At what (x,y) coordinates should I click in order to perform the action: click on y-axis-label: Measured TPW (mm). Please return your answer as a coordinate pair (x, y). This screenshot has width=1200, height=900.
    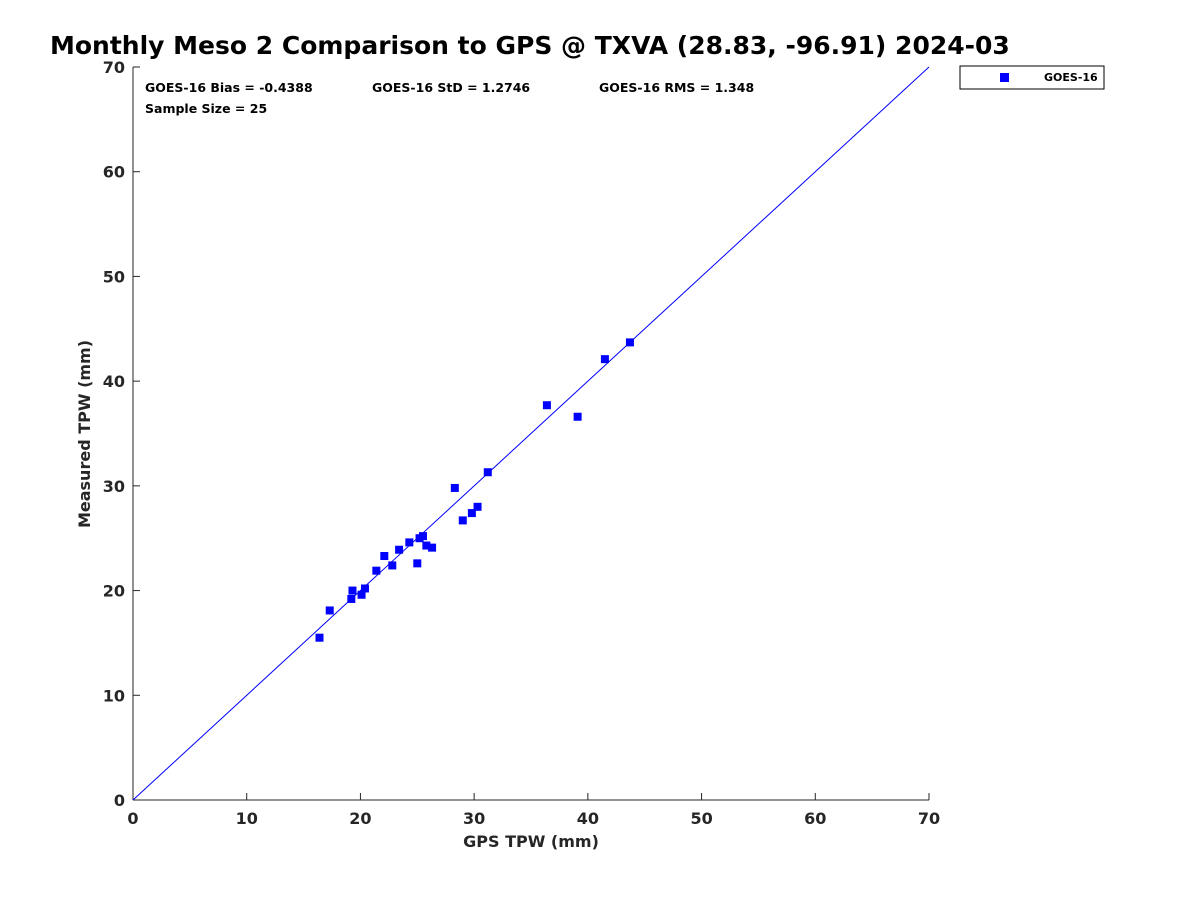
    Looking at the image, I should click on (84, 434).